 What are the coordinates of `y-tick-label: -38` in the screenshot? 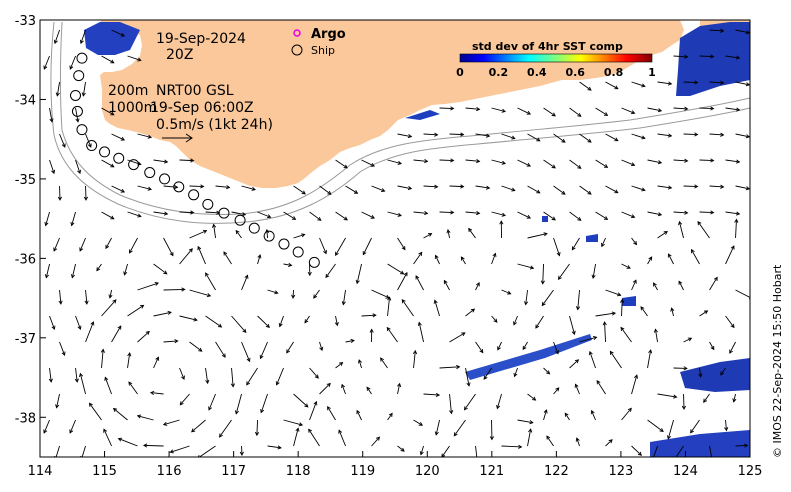 It's located at (25, 418).